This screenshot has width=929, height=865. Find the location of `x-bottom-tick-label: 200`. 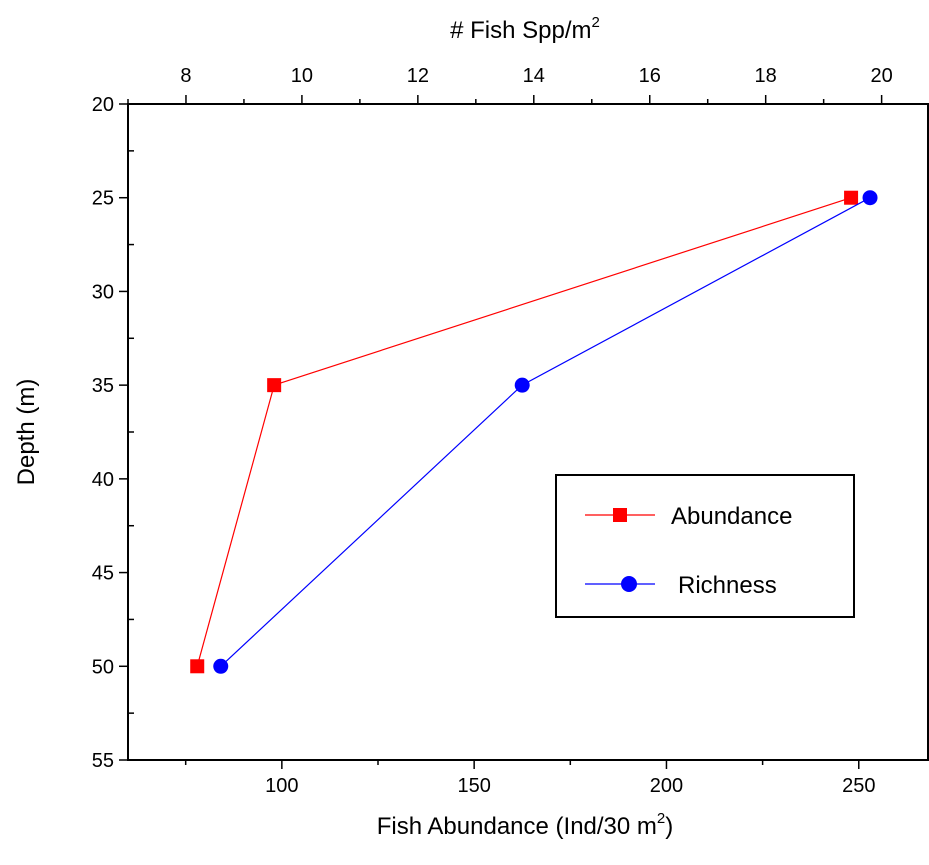

x-bottom-tick-label: 200 is located at coordinates (666, 786).